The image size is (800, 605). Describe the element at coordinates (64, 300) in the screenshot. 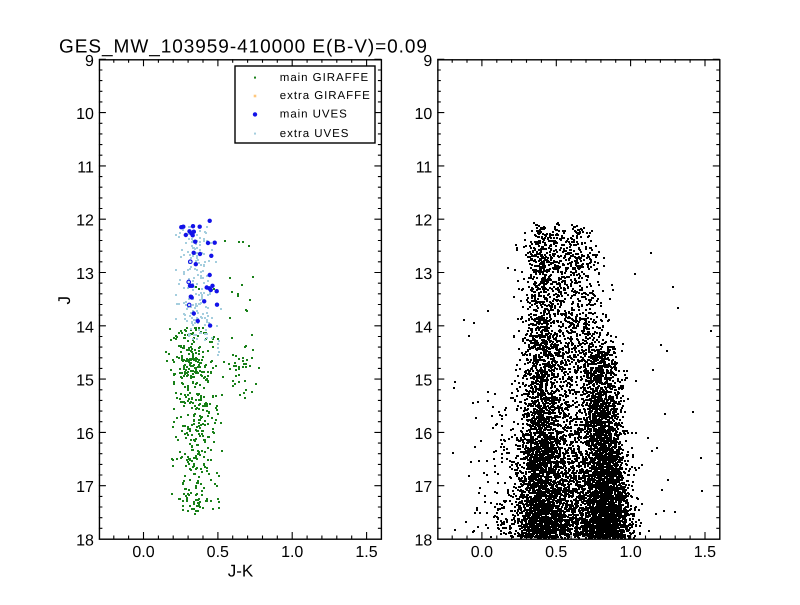

I see `svg-text: J` at that location.